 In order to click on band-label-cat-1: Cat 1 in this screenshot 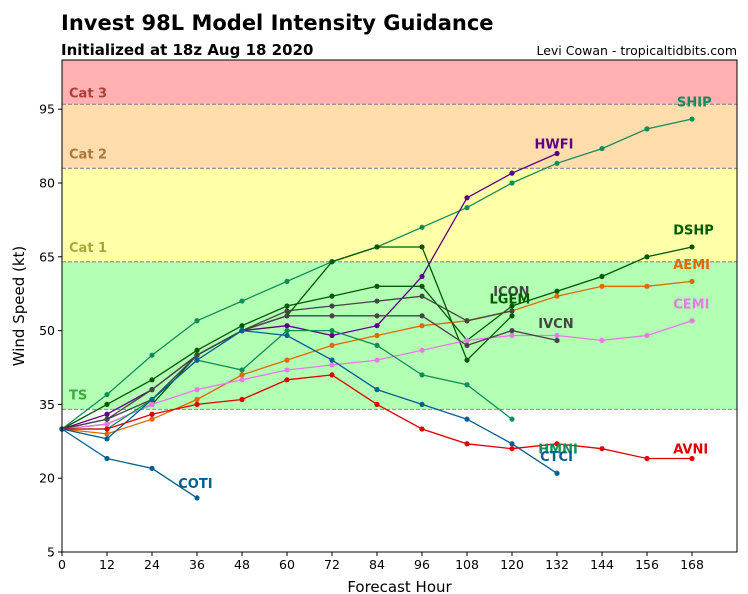, I will do `click(88, 248)`.